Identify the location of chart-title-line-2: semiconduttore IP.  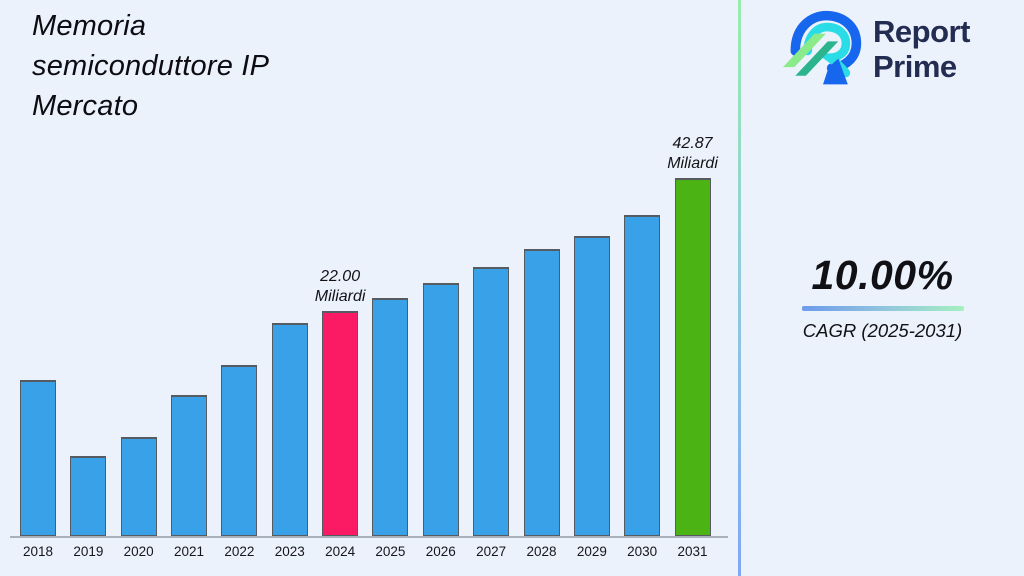
(151, 66).